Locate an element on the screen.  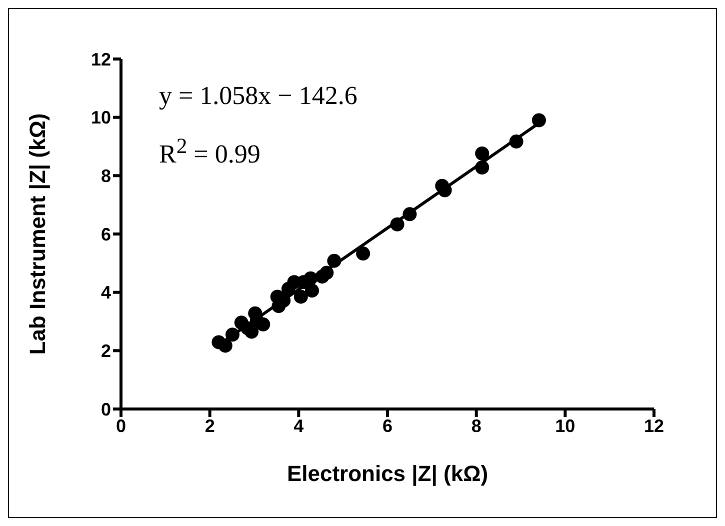
y-tick-label: 10 is located at coordinates (100, 118).